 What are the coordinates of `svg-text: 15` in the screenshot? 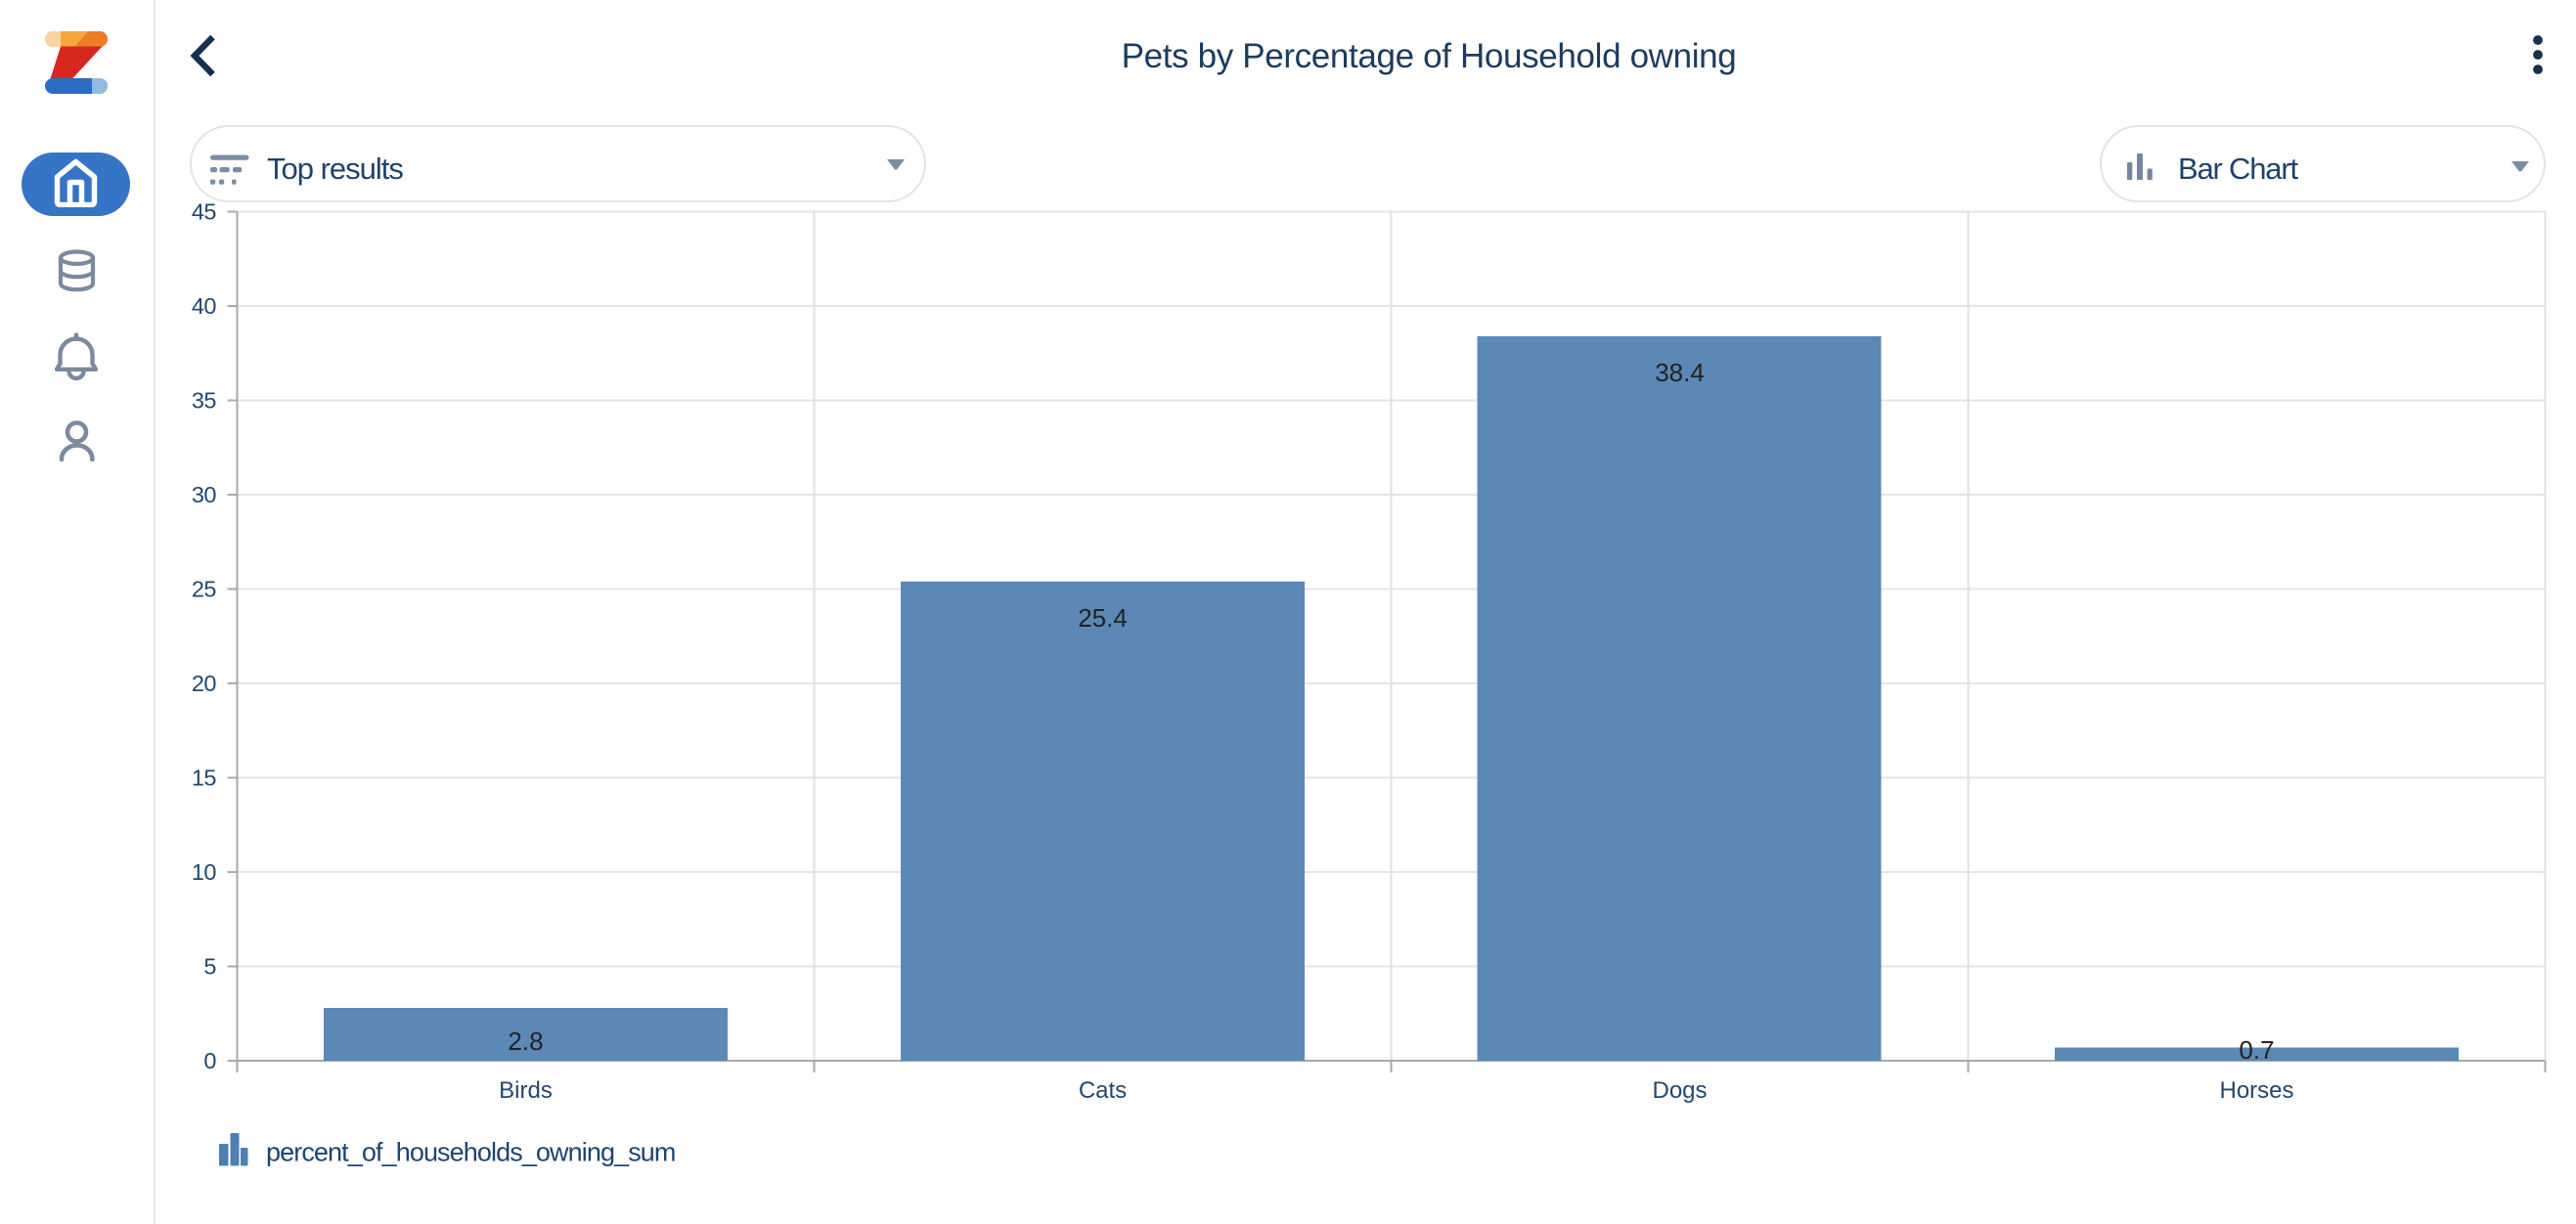 It's located at (204, 778).